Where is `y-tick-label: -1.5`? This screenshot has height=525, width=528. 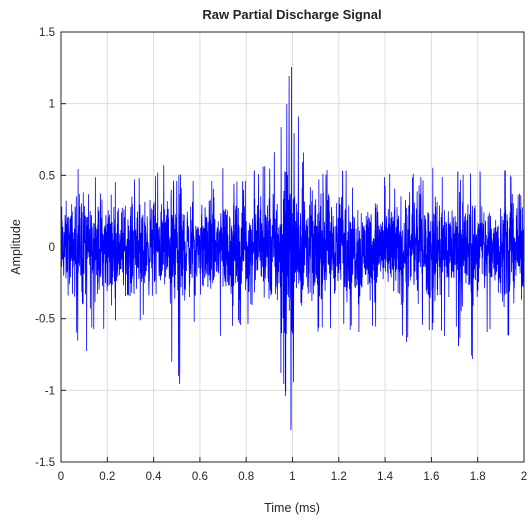
y-tick-label: -1.5 is located at coordinates (45, 463).